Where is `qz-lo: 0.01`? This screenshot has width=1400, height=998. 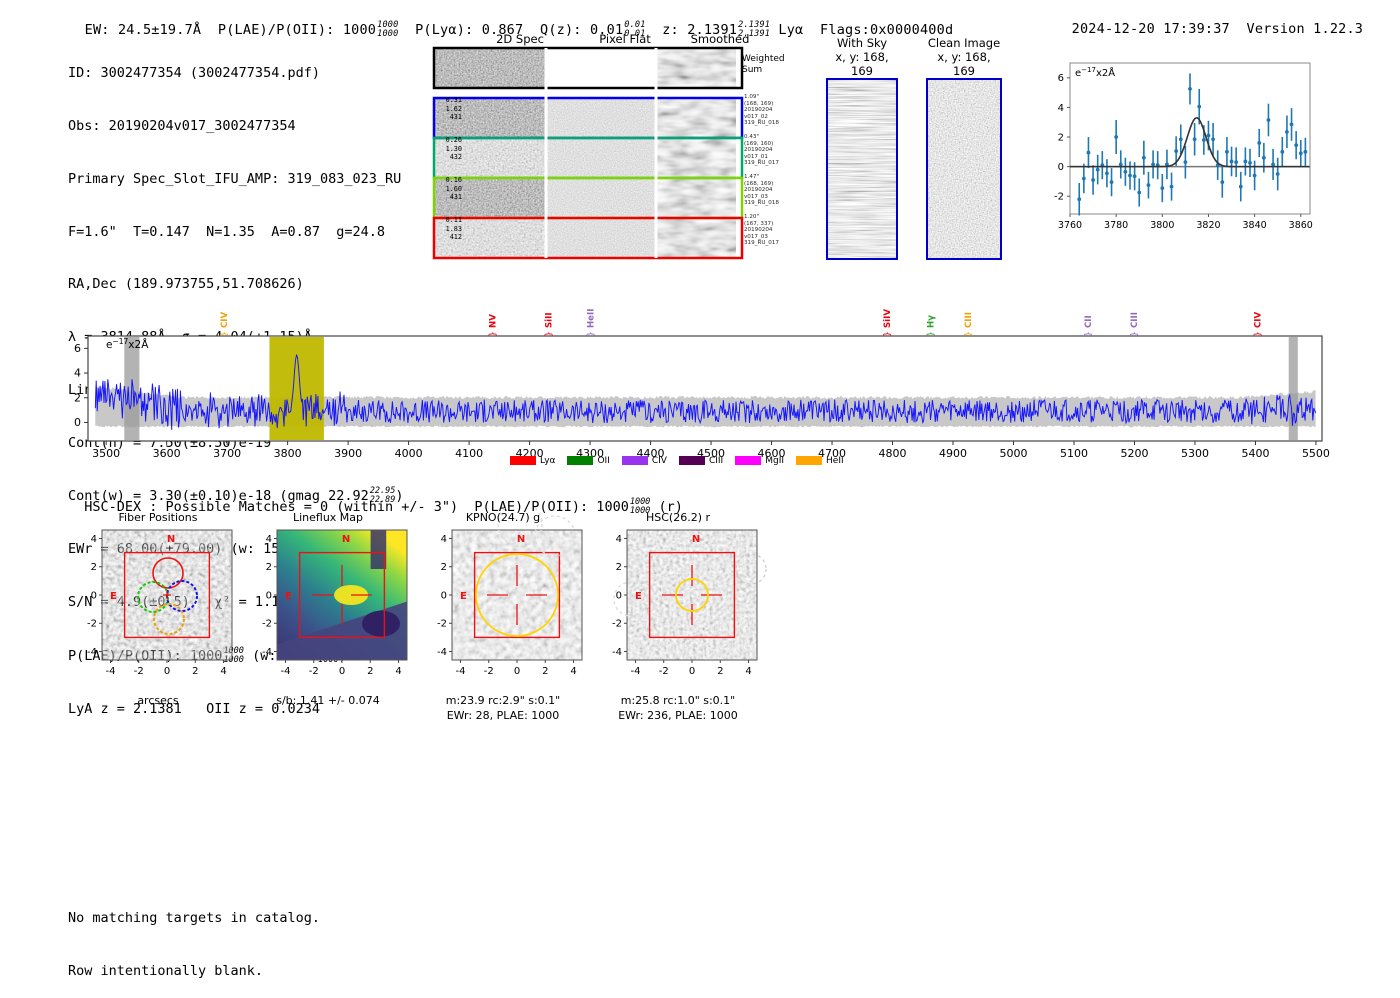 qz-lo: 0.01 is located at coordinates (635, 34).